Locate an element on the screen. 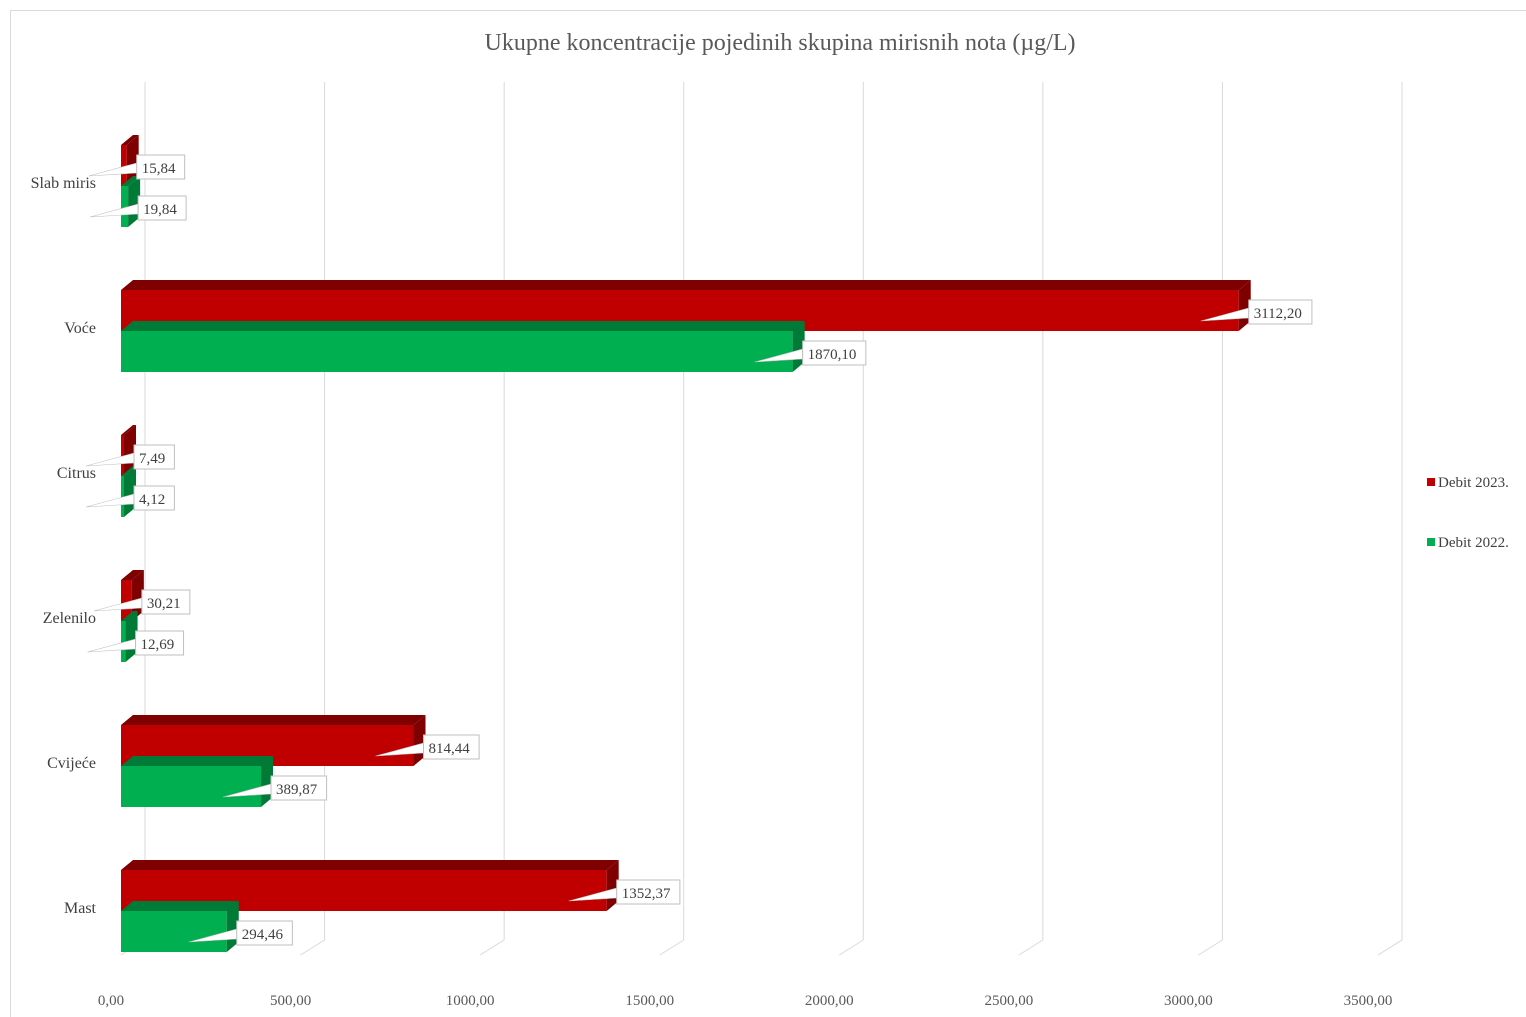 This screenshot has height=1017, width=1526. data-label-text: 12,69 is located at coordinates (158, 645).